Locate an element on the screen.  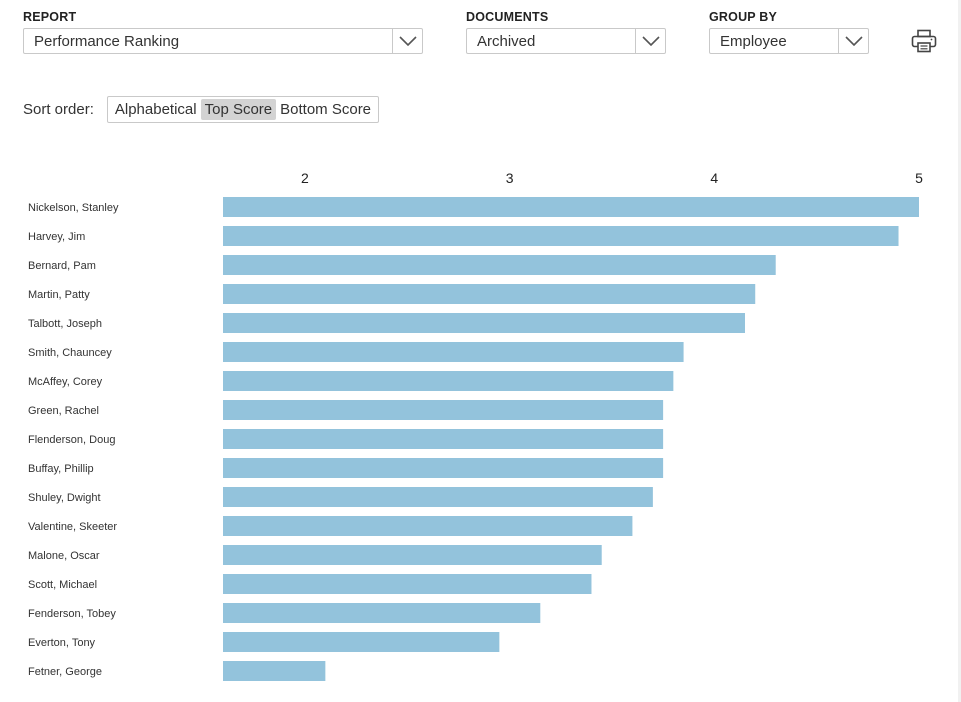
print-button is located at coordinates (924, 41).